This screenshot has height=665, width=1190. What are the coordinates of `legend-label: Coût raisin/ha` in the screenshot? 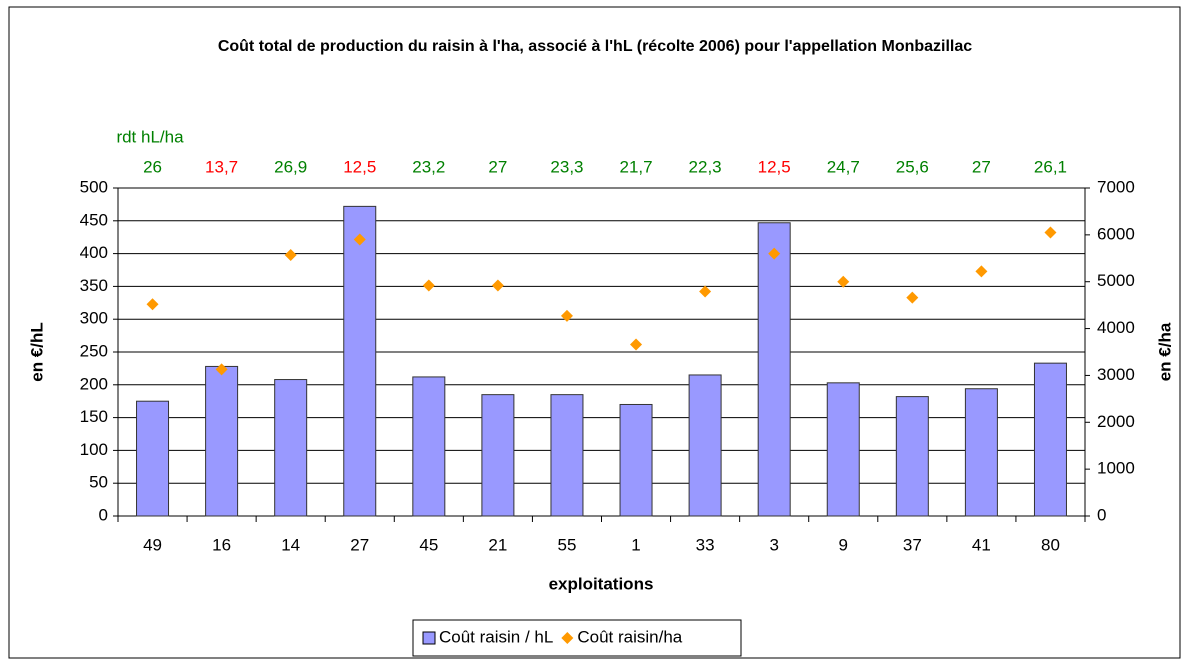 It's located at (629, 636).